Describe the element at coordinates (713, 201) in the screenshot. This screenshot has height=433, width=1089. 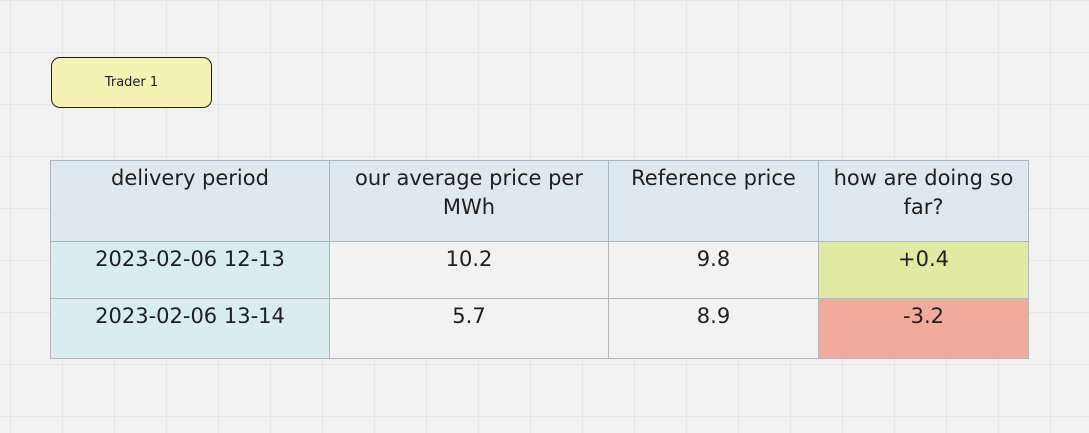
I see `header-reference-price: Reference price` at that location.